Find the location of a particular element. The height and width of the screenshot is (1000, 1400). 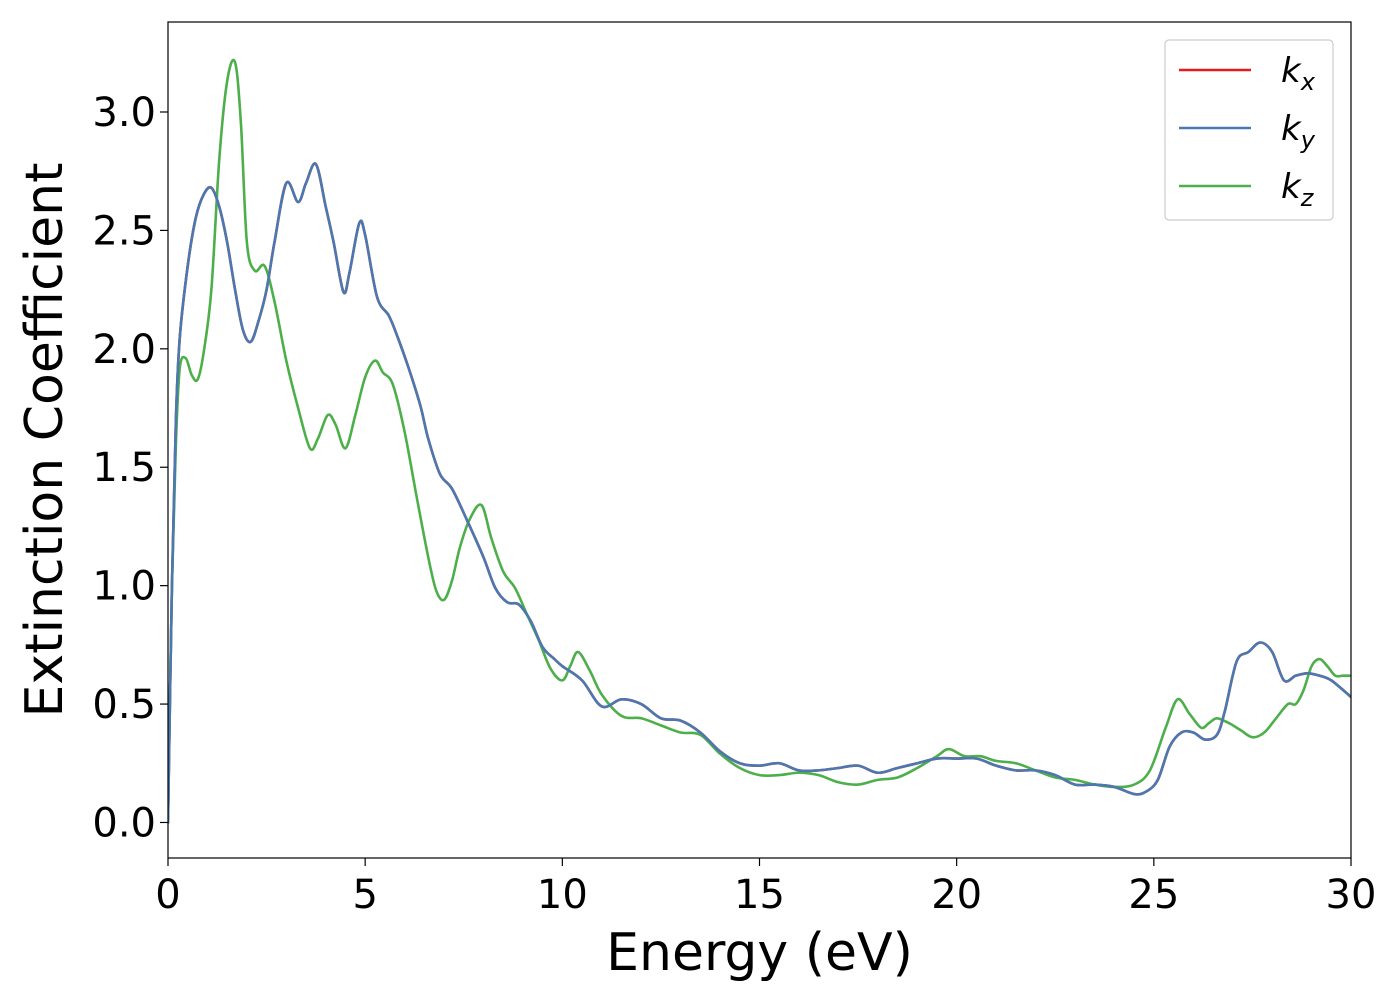

y-axis-label: Extinction Coefficient is located at coordinates (45, 440).